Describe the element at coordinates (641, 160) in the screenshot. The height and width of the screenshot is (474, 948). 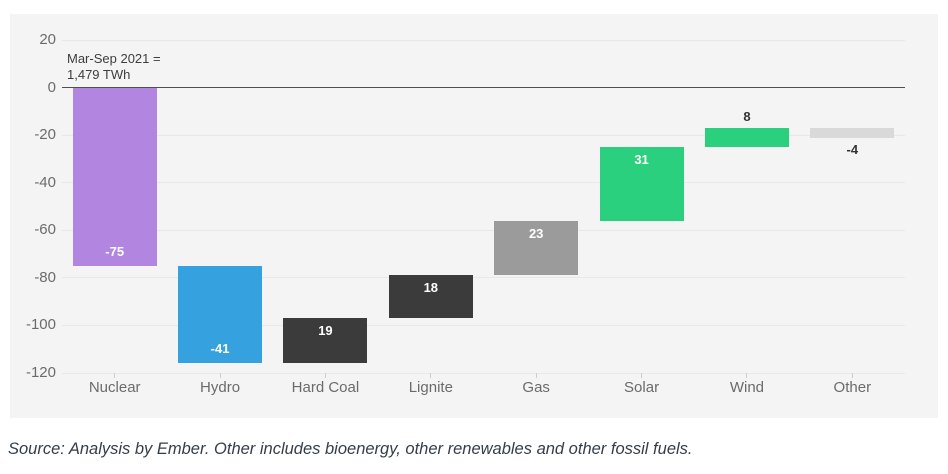
I see `bar-value-label-solar: 31` at that location.